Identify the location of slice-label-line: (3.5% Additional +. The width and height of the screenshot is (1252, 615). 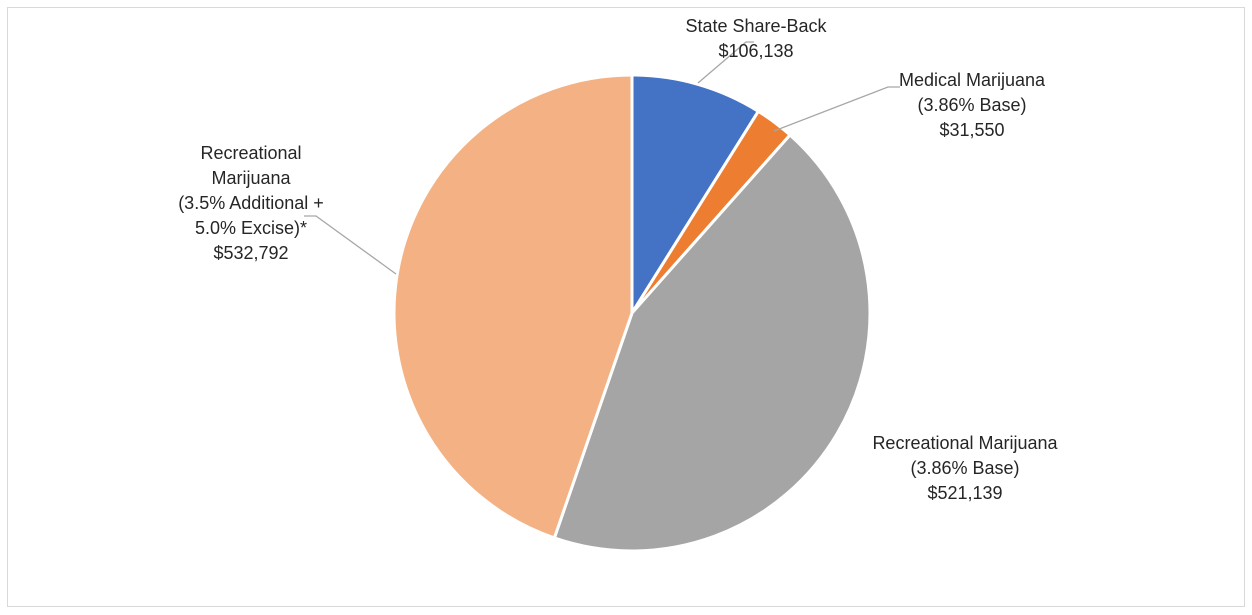
(251, 203).